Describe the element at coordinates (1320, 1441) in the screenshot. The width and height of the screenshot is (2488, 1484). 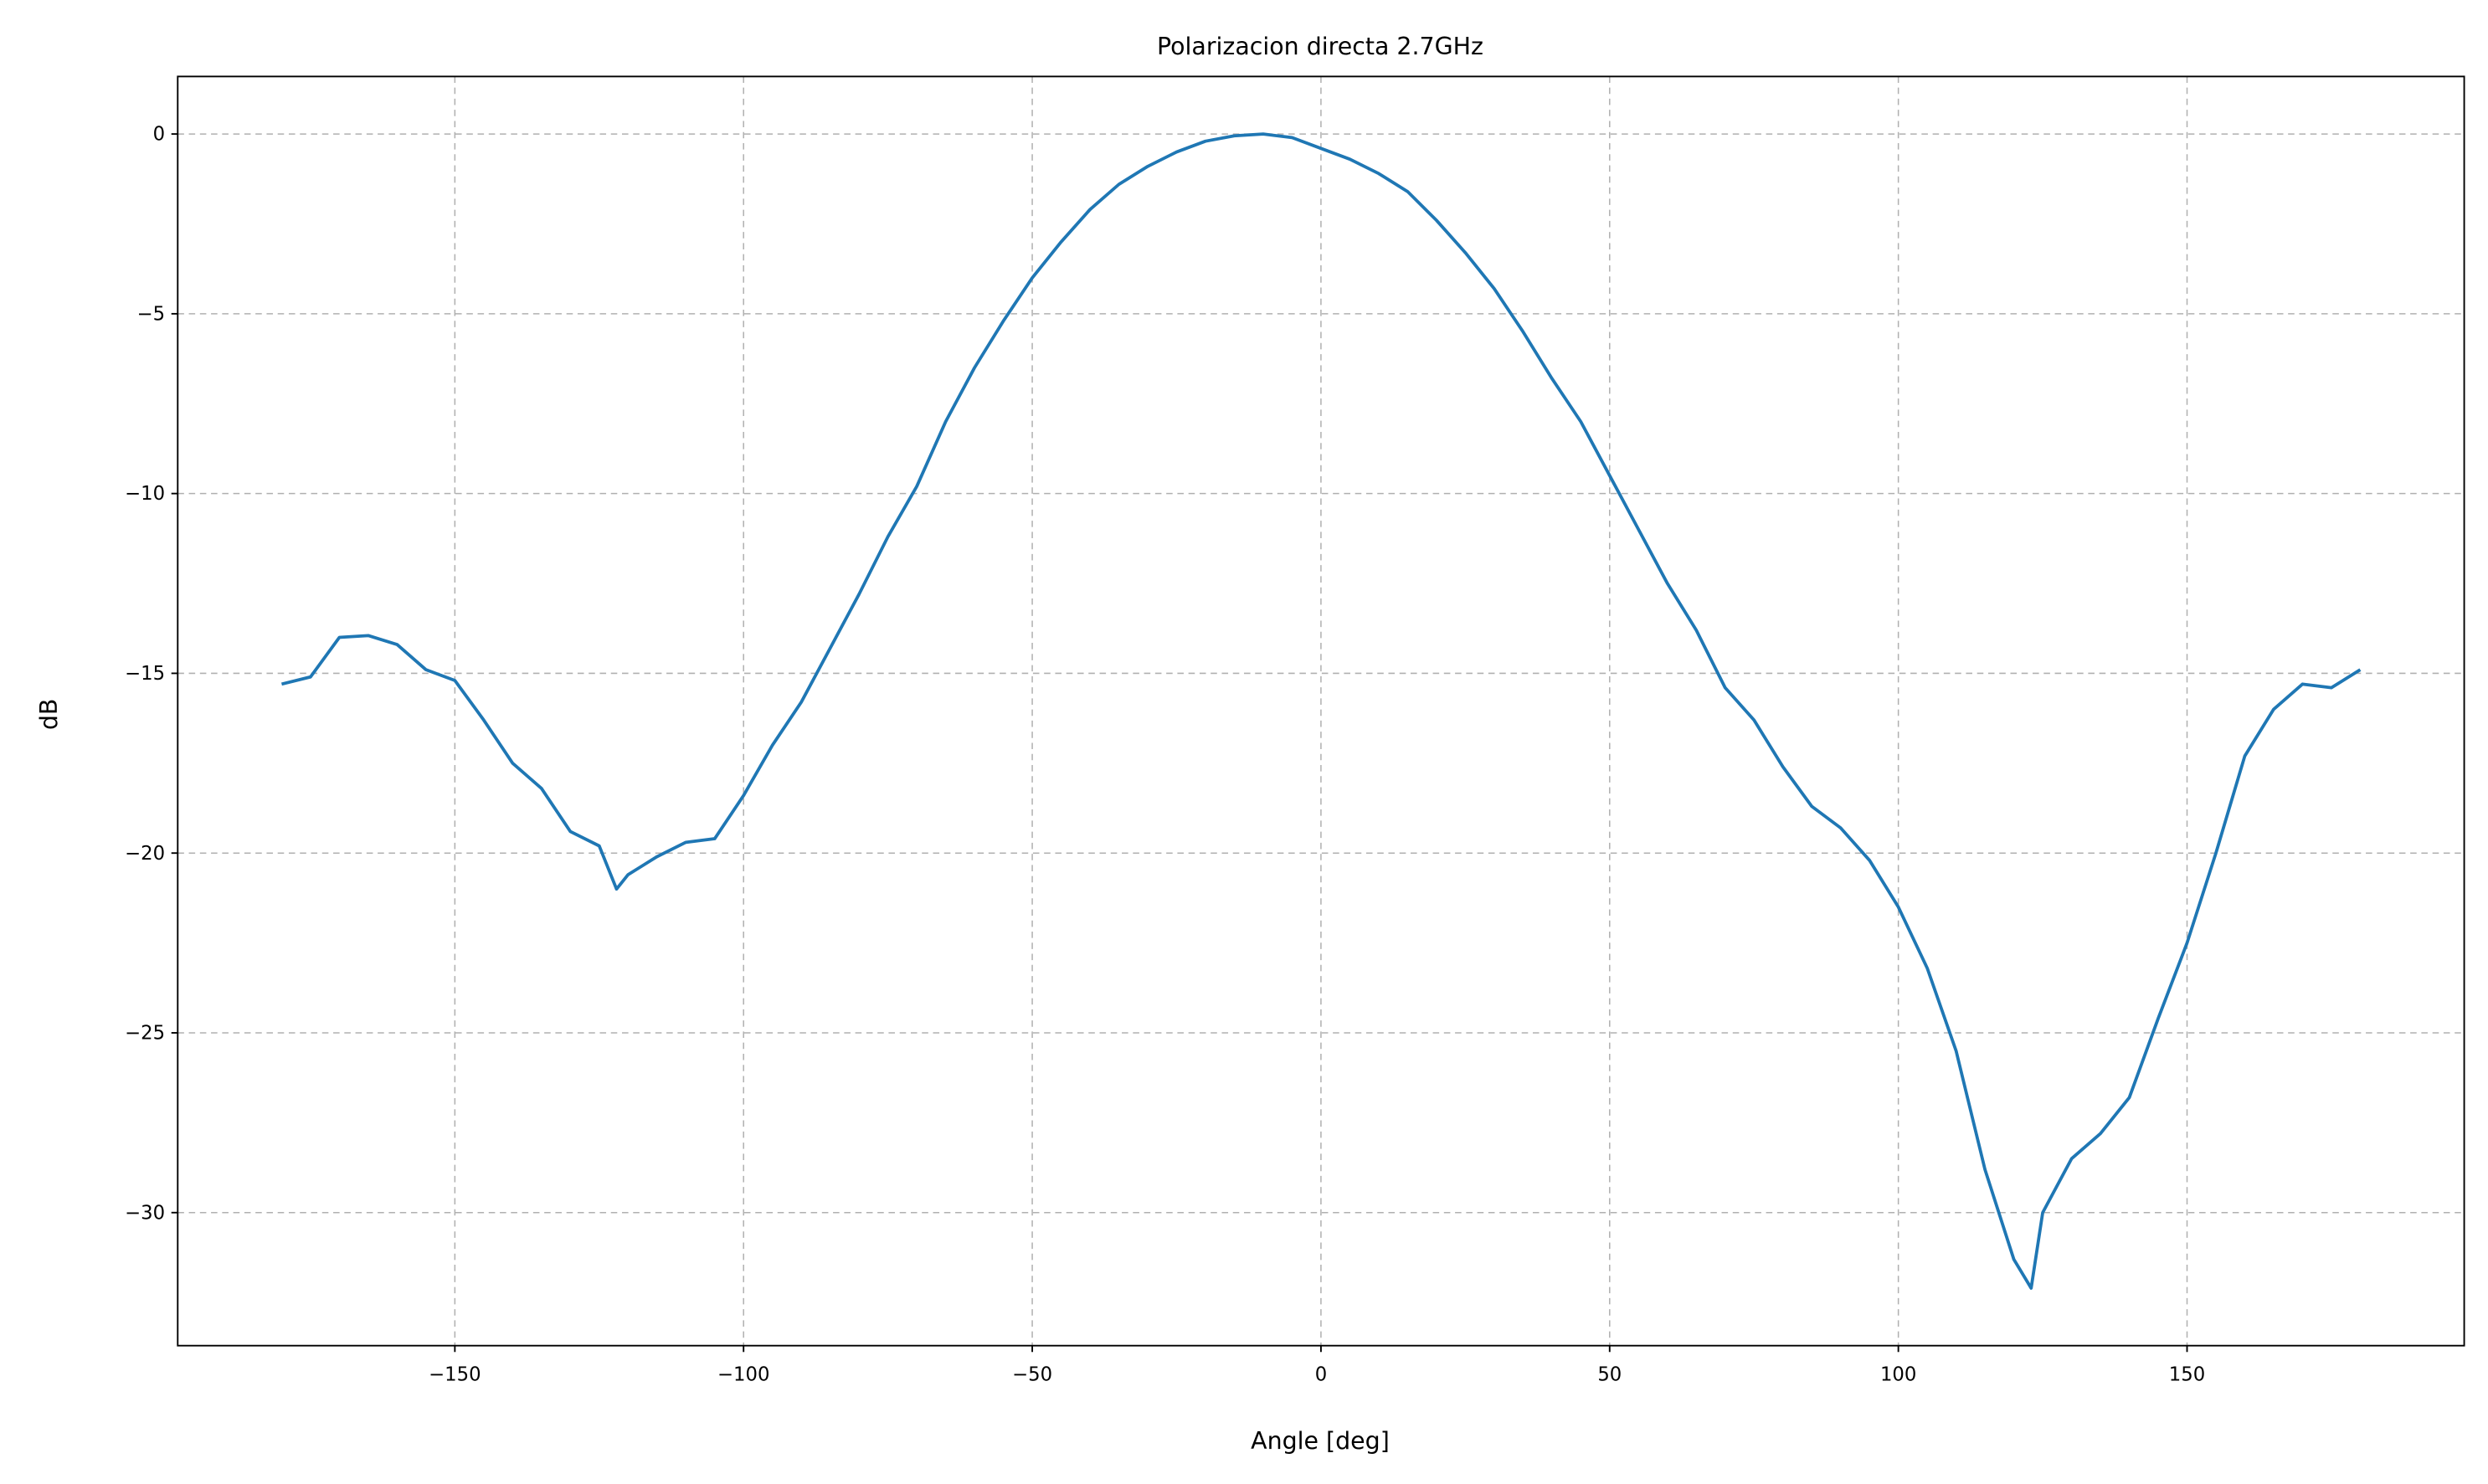
I see `x-axis-label: Angle [deg]` at that location.